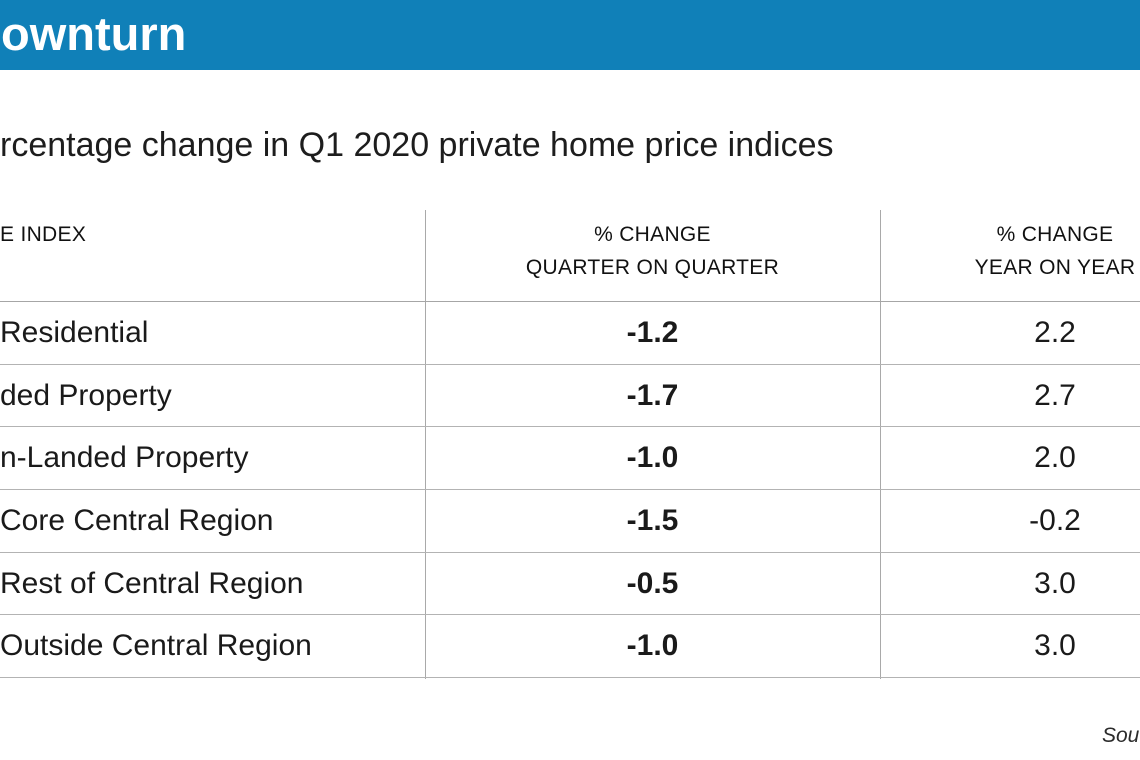  What do you see at coordinates (212, 259) in the screenshot?
I see `header-price-index: E INDEX` at bounding box center [212, 259].